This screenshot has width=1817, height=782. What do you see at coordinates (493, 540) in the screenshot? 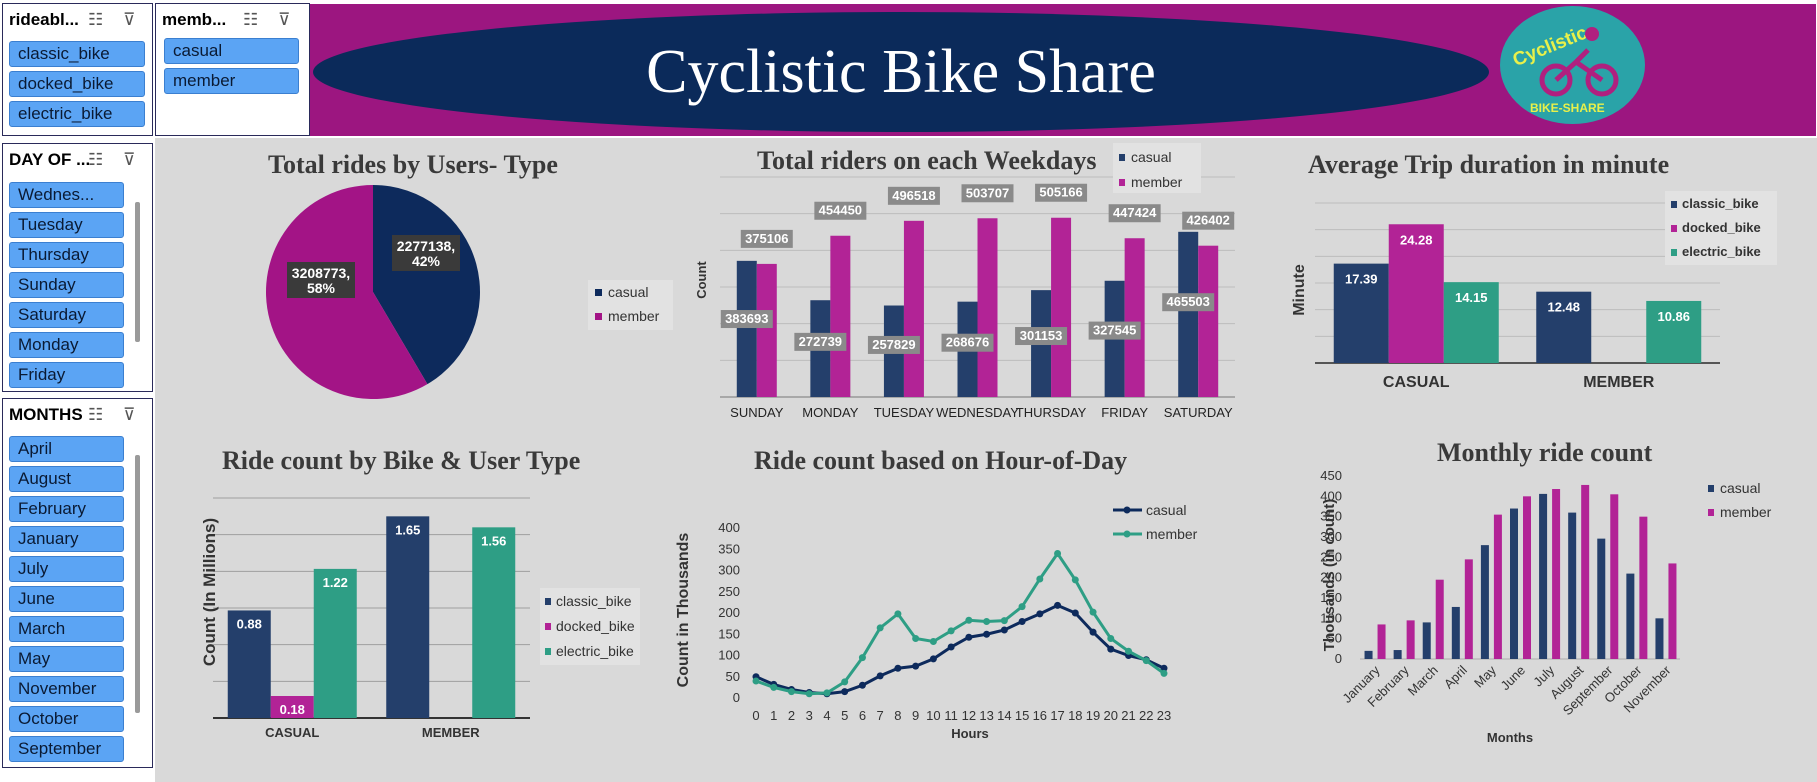
I see `data-label: 1.56` at bounding box center [493, 540].